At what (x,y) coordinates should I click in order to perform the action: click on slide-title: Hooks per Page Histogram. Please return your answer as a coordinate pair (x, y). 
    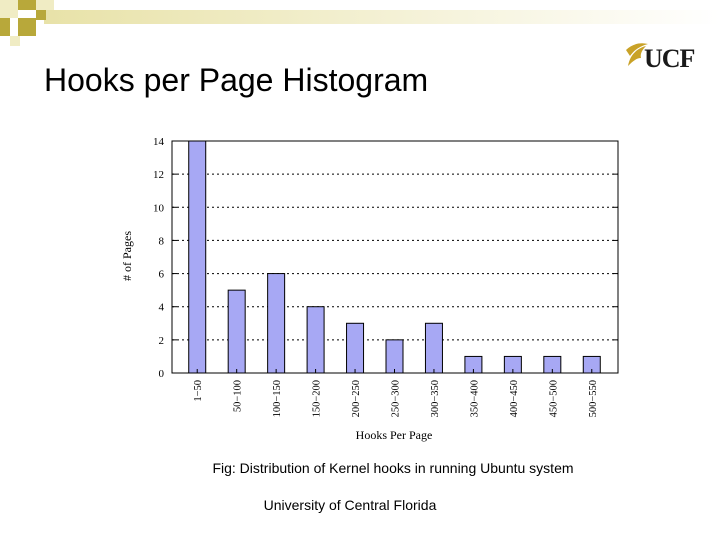
    Looking at the image, I should click on (236, 80).